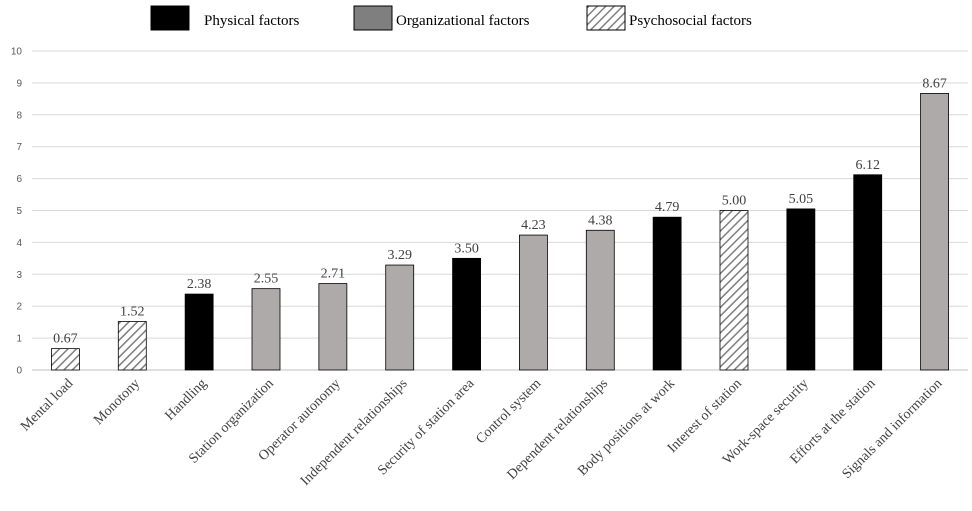 This screenshot has width=972, height=511. Describe the element at coordinates (186, 399) in the screenshot. I see `category-label: Handling` at that location.